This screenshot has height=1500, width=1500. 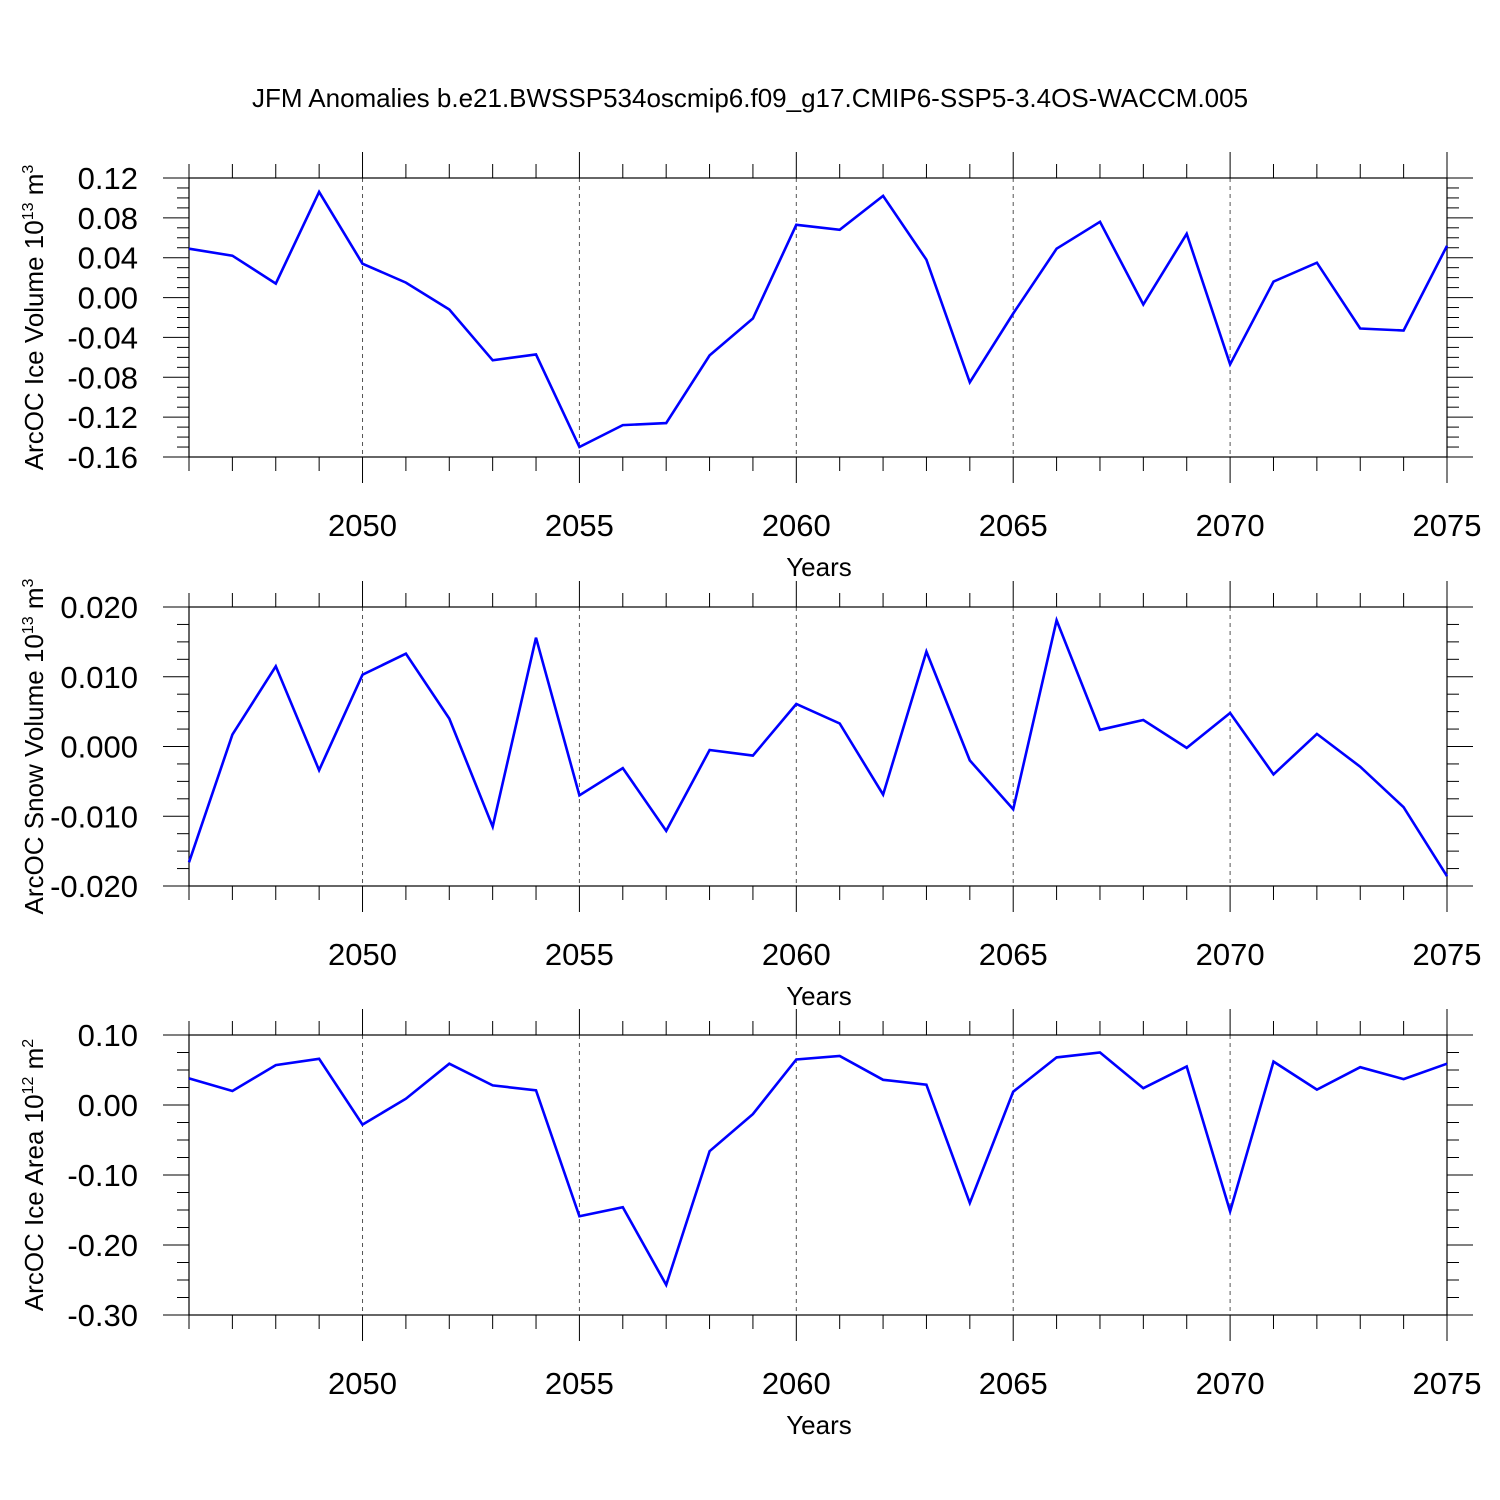 I want to click on y-axis-label: ArcOC Ice Area 1012 m2, so click(x=34, y=1175).